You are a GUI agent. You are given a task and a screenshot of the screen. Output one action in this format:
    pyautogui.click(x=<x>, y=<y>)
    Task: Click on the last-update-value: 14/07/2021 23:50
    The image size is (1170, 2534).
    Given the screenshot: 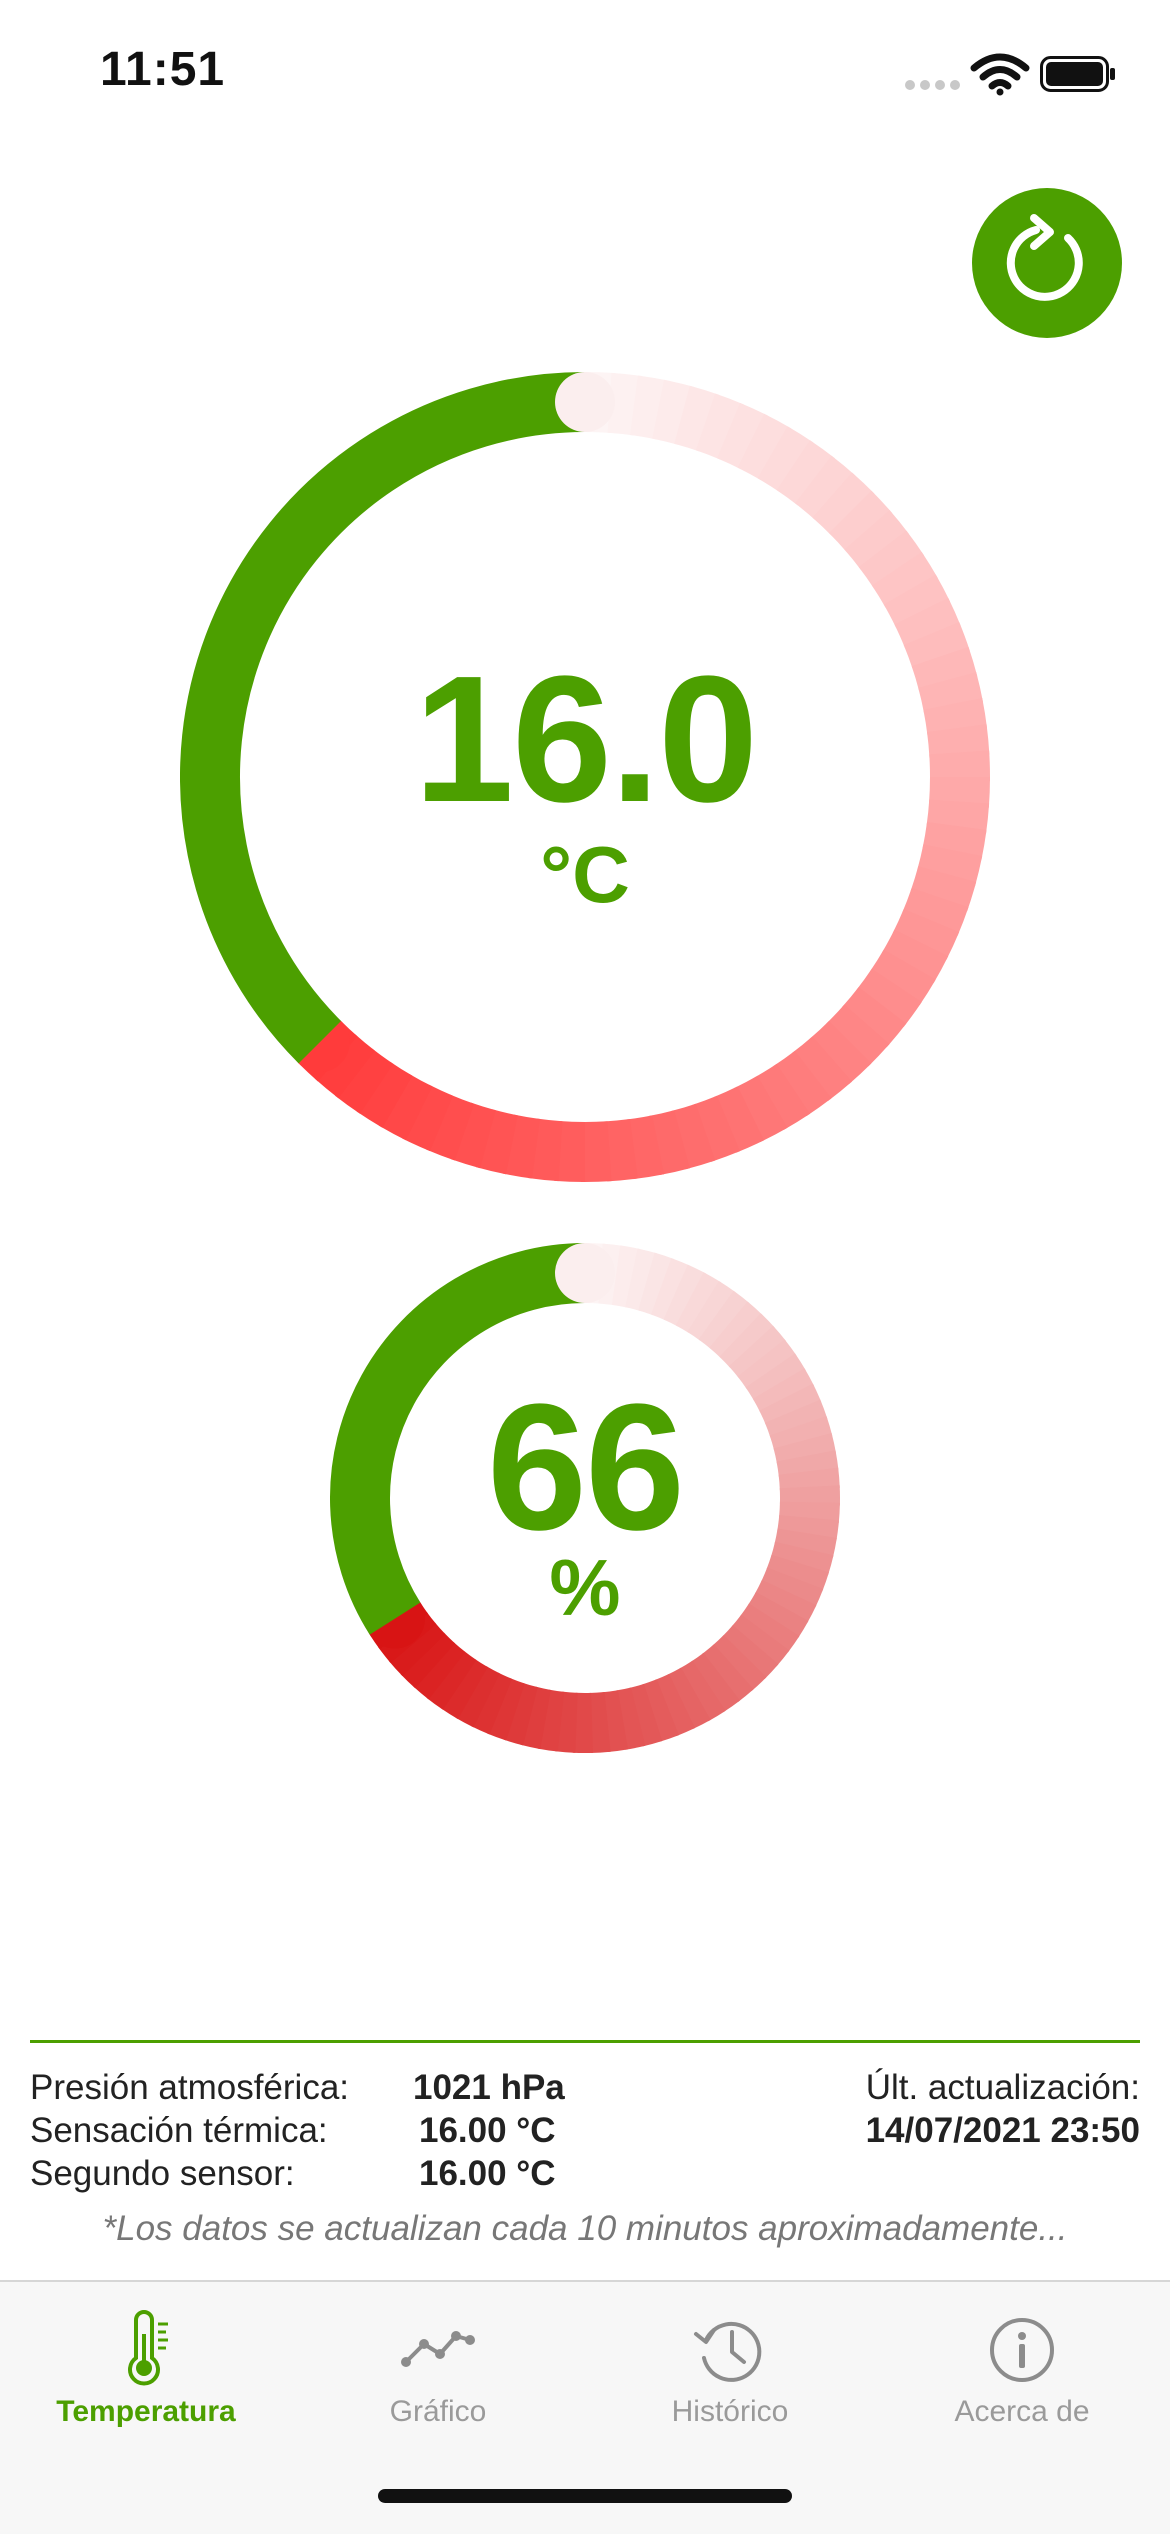 What is the action you would take?
    pyautogui.click(x=1003, y=2131)
    